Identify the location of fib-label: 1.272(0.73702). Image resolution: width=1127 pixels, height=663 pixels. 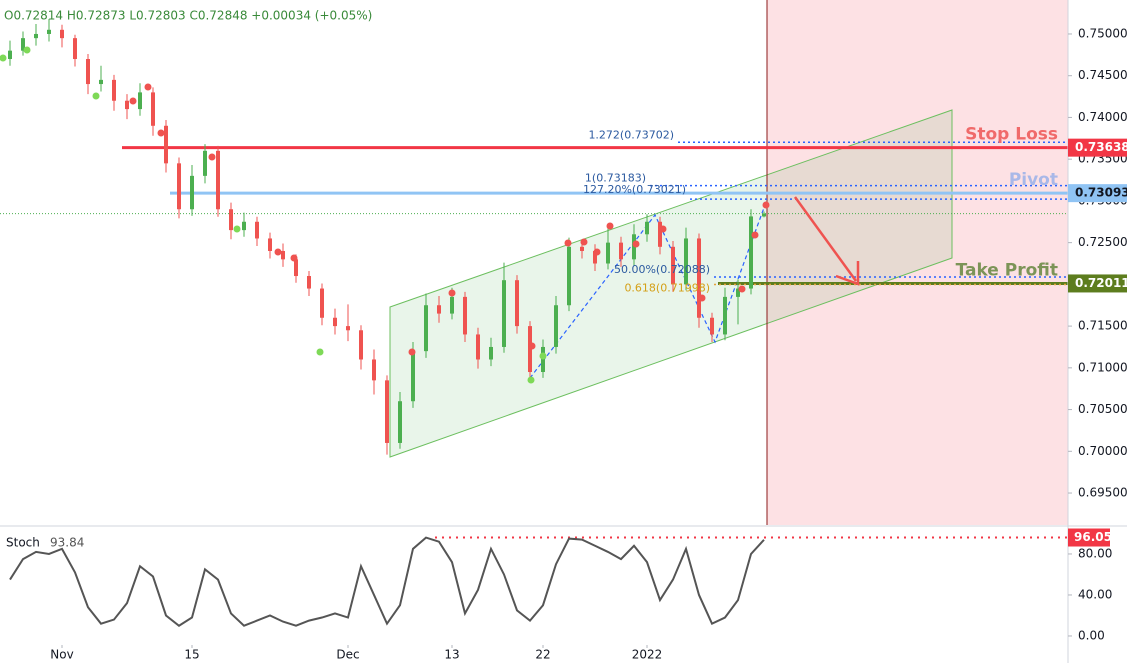
(631, 134).